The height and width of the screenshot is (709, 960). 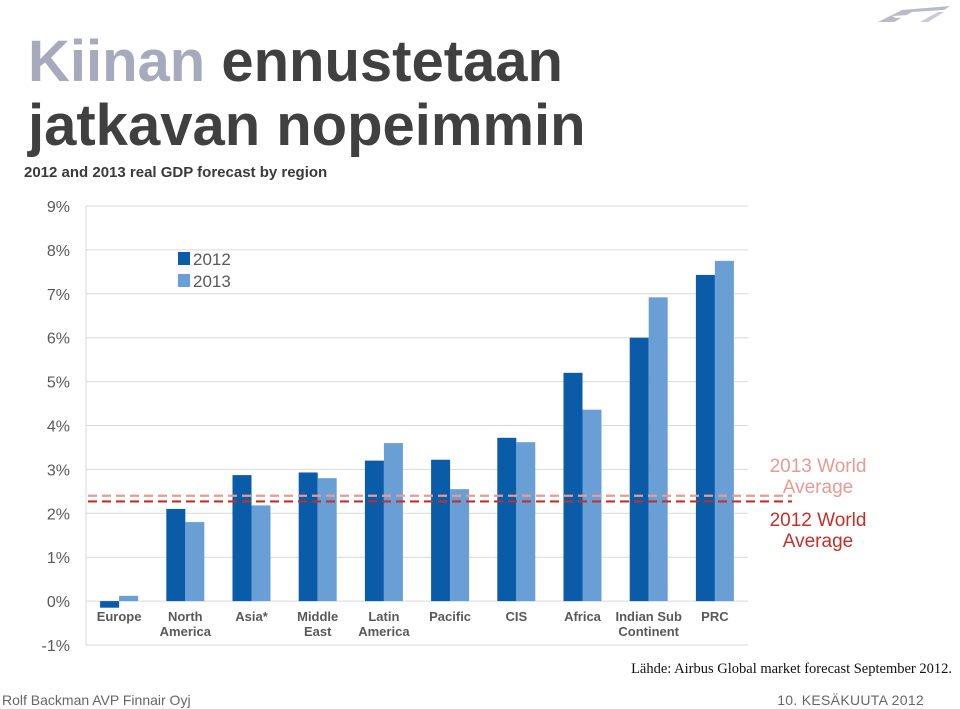 What do you see at coordinates (914, 14) in the screenshot?
I see `finnair-logo-icon` at bounding box center [914, 14].